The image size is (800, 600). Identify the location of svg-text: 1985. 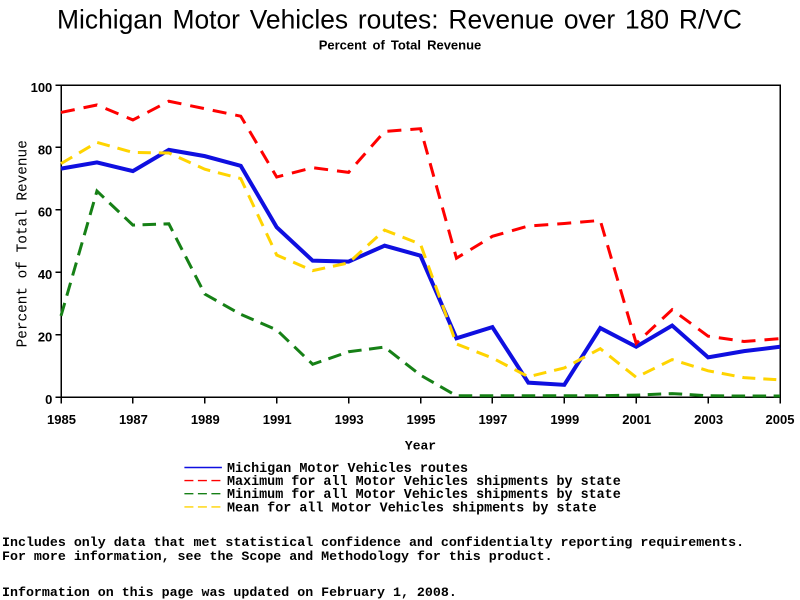
(61, 419).